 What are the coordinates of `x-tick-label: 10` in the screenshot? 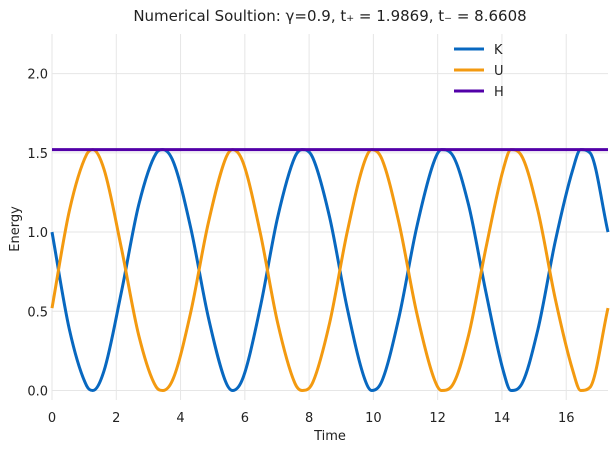 It's located at (373, 418).